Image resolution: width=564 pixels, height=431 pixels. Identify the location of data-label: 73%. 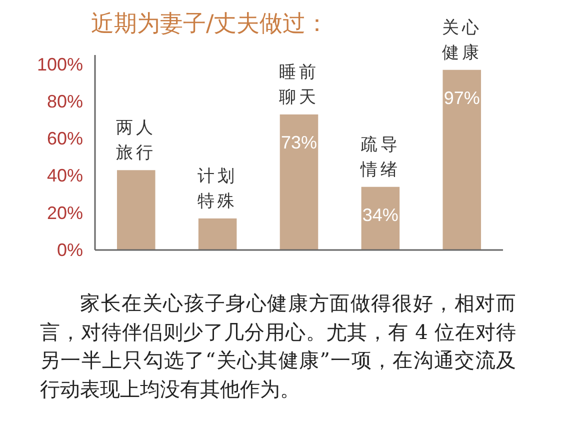
(299, 142).